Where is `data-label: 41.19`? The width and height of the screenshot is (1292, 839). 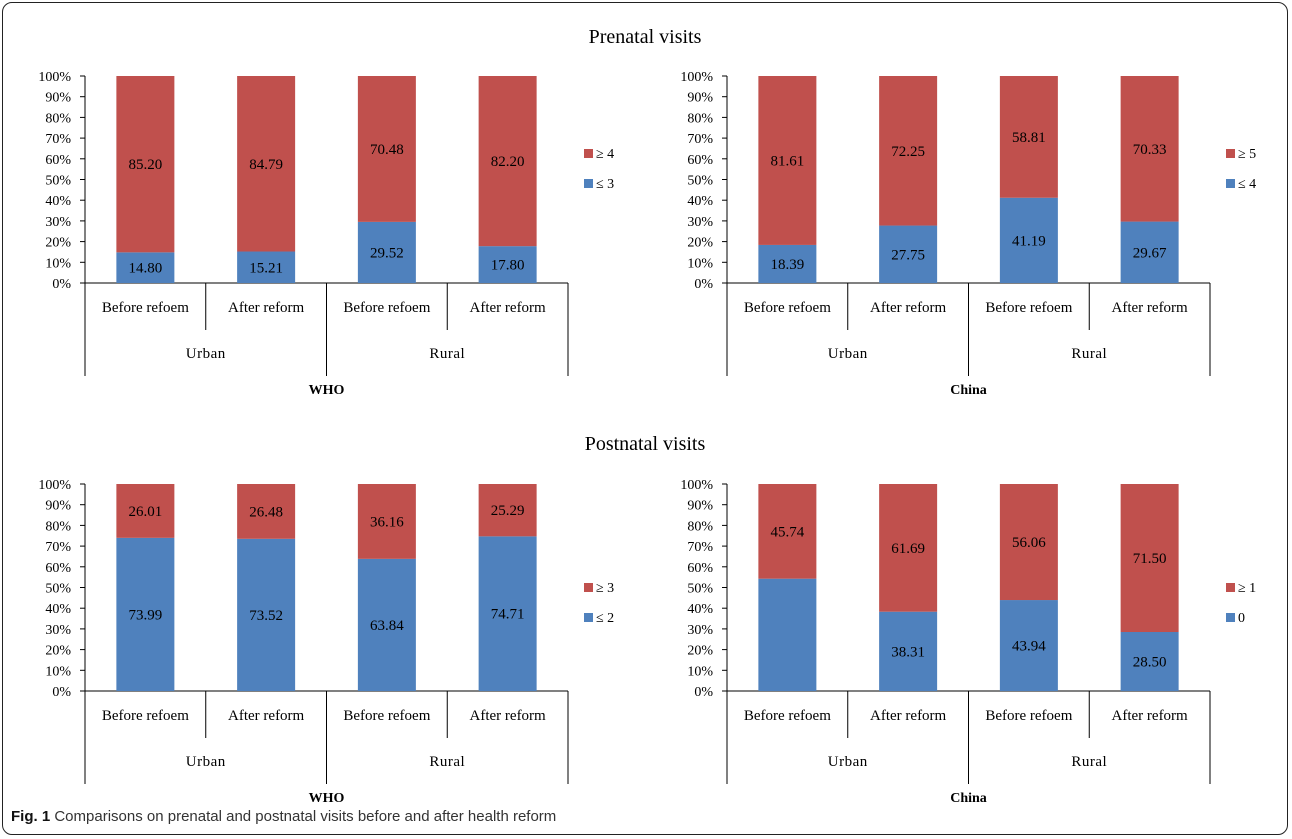
data-label: 41.19 is located at coordinates (1029, 241).